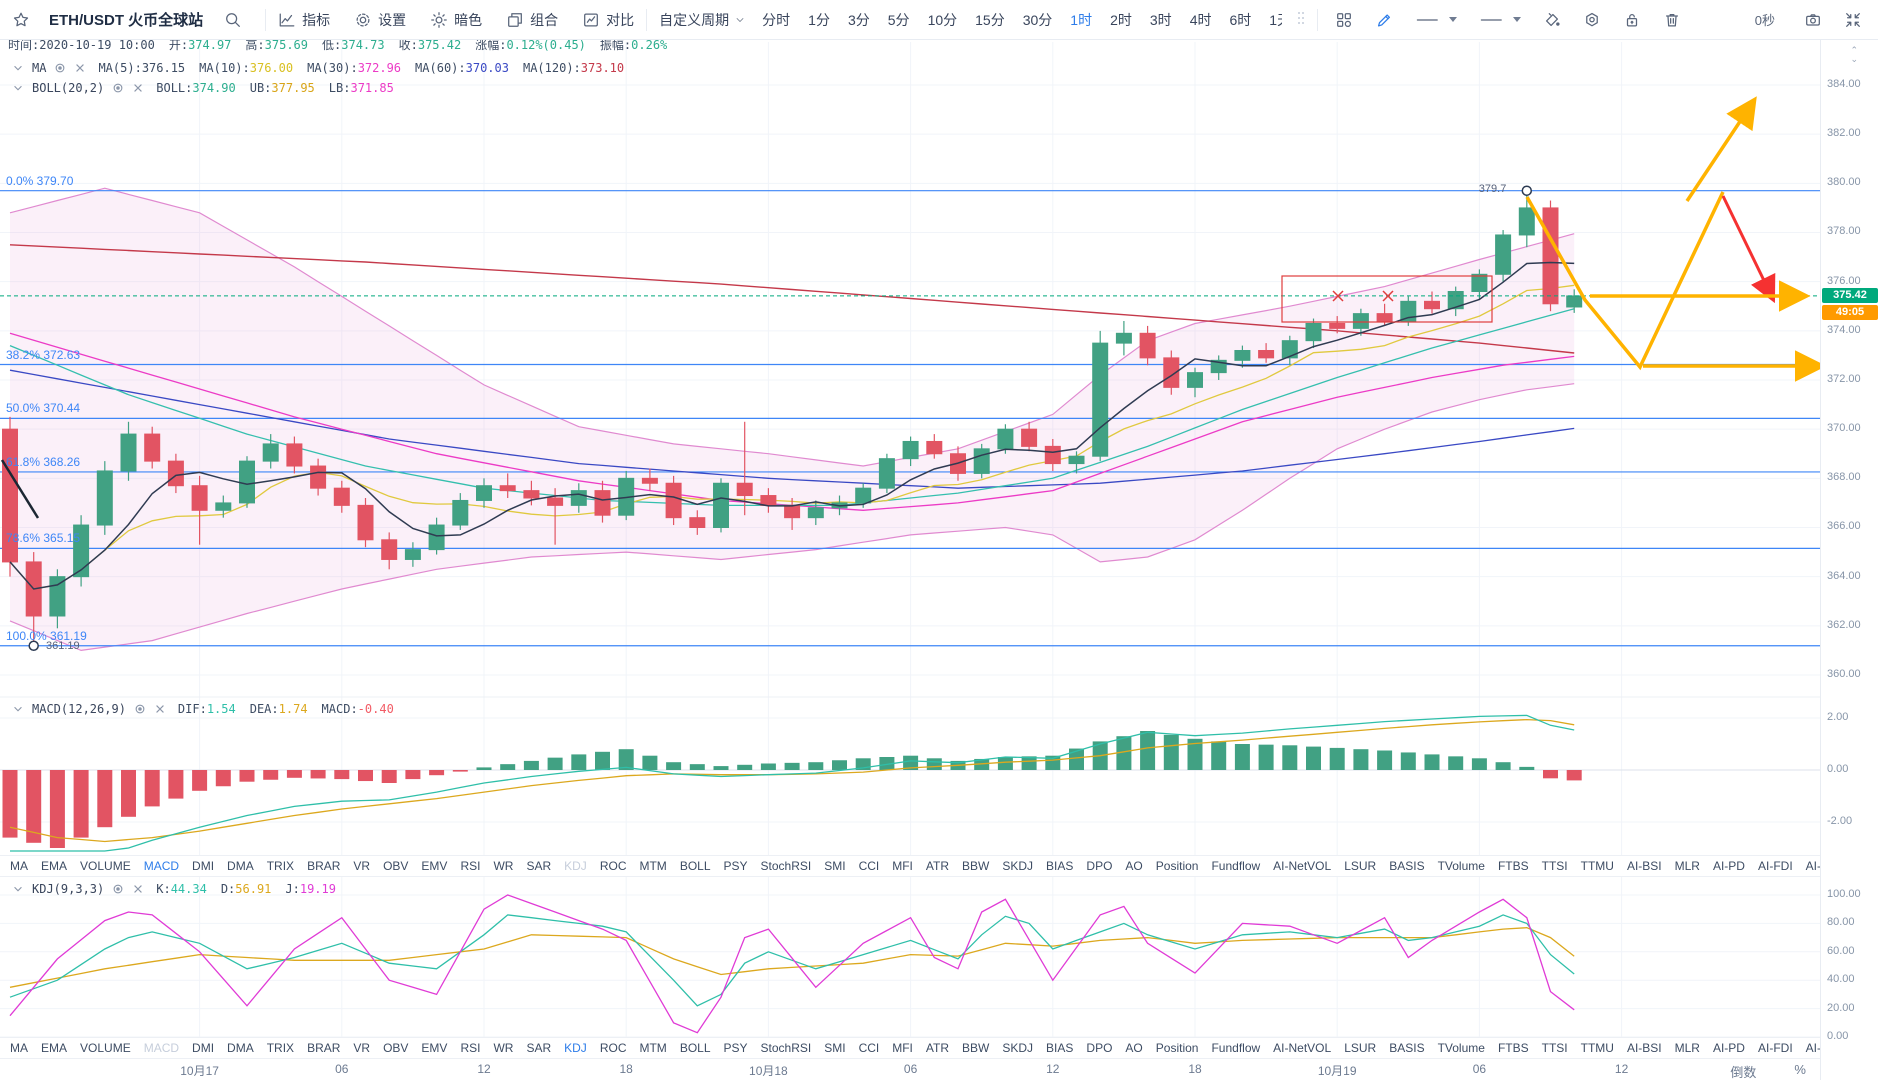  What do you see at coordinates (280, 1048) in the screenshot?
I see `tab-TRIX: TRIX` at bounding box center [280, 1048].